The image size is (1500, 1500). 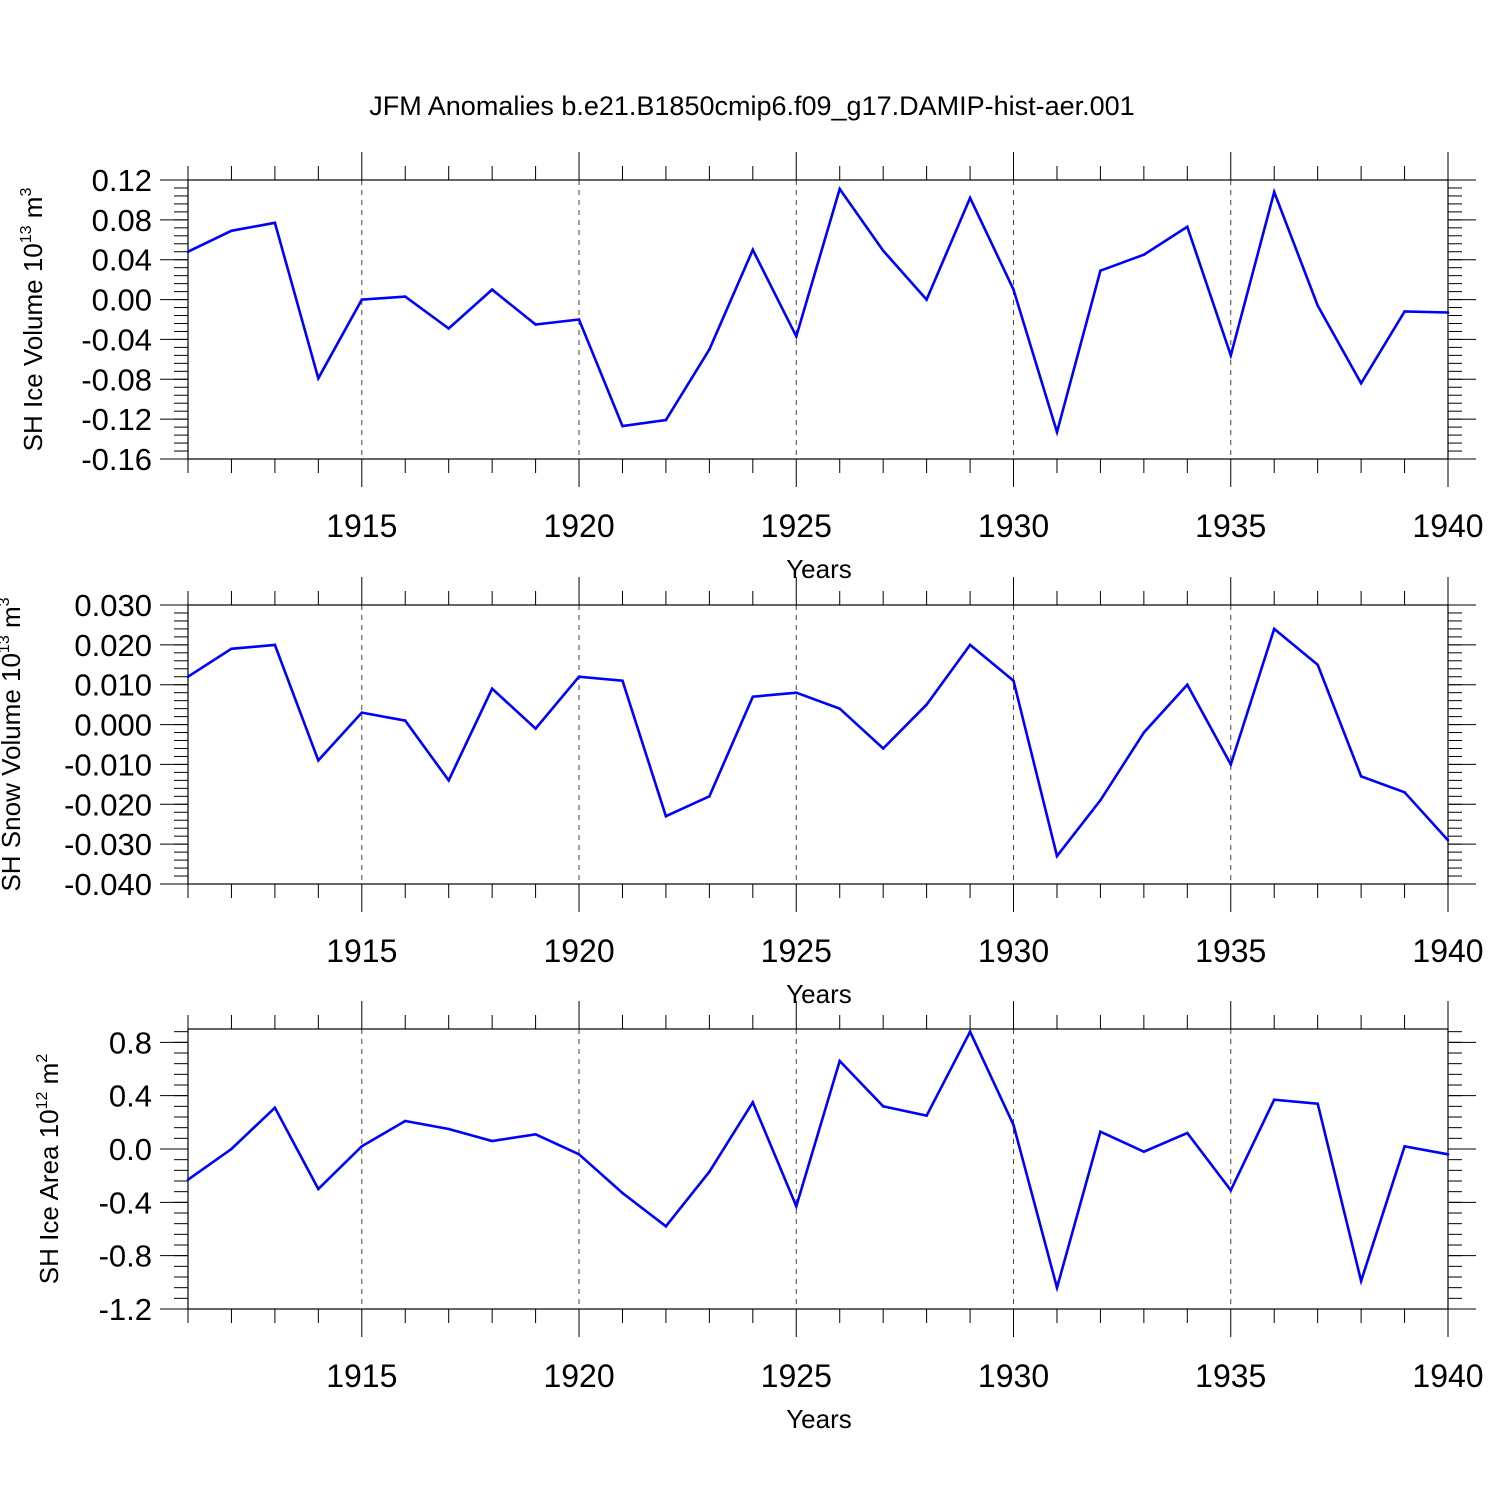 I want to click on y-tick-label: -0.16, so click(x=116, y=459).